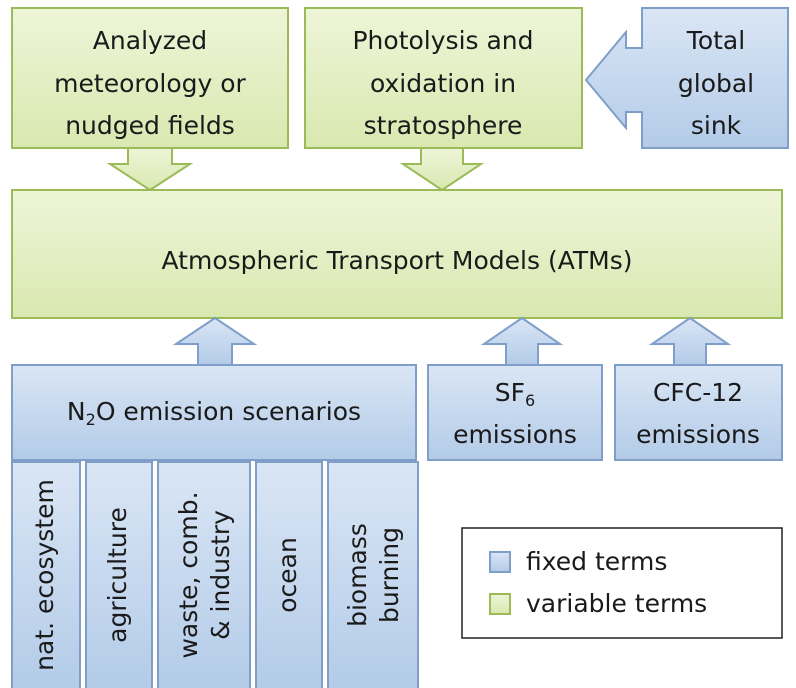 This screenshot has width=796, height=688. I want to click on node-label: Analyzed, so click(150, 40).